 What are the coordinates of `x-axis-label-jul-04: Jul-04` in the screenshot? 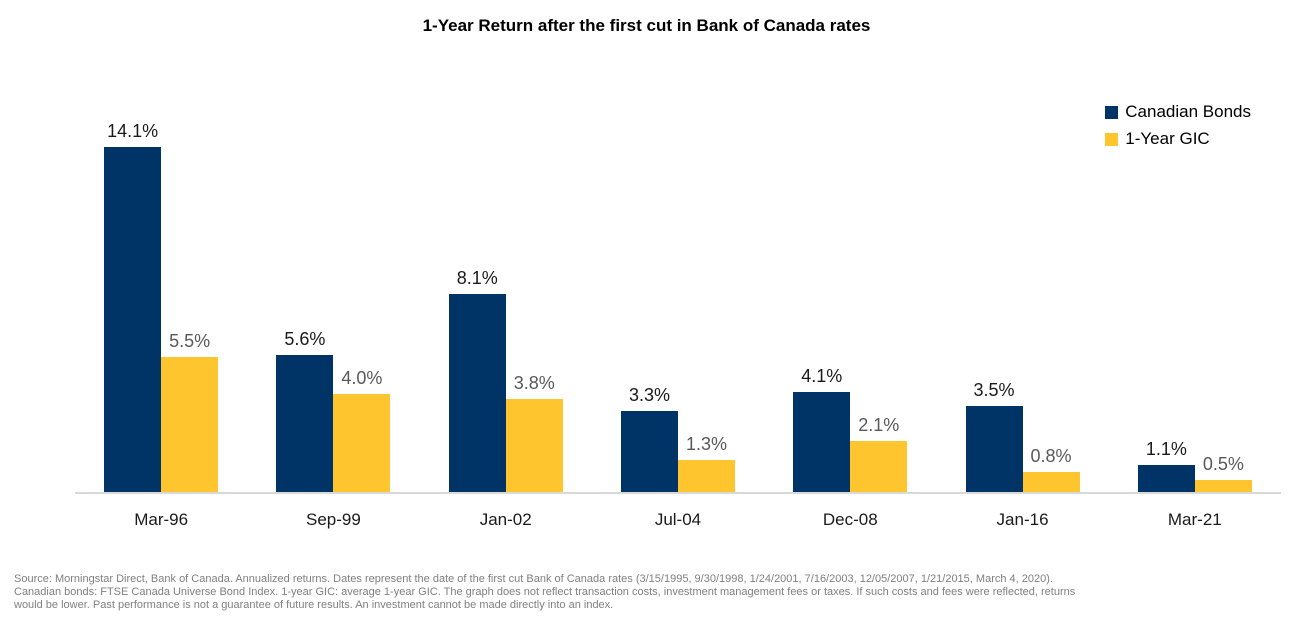 It's located at (678, 519).